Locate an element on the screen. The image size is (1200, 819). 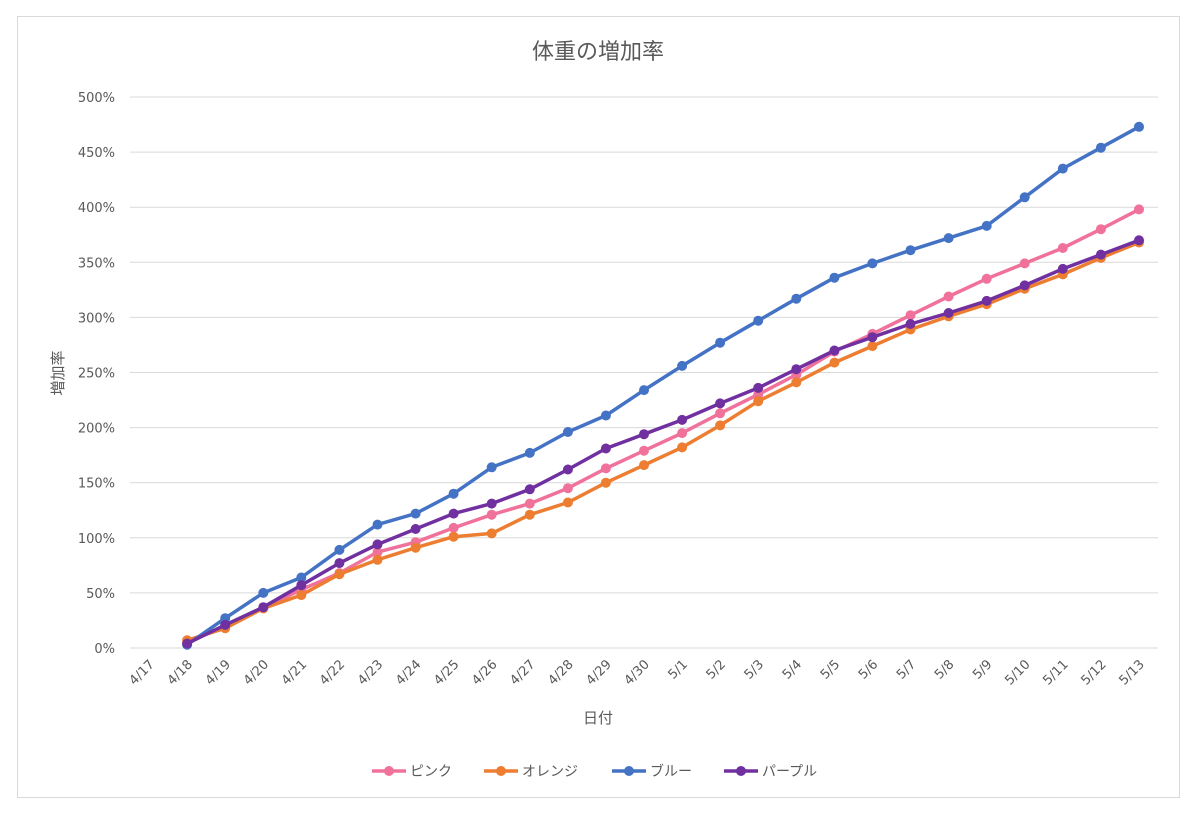
x-tick-label: 5/8 is located at coordinates (944, 669).